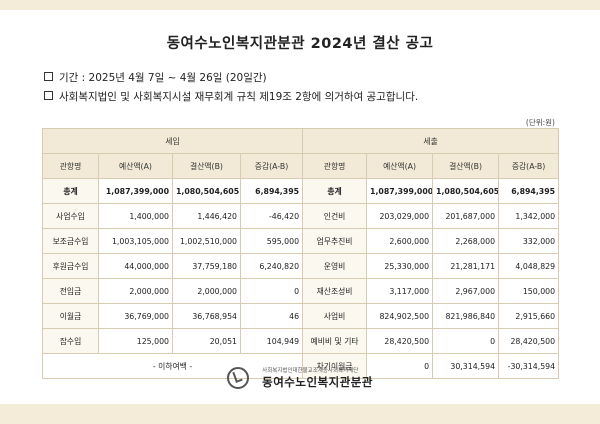 This screenshot has height=424, width=600. Describe the element at coordinates (163, 78) in the screenshot. I see `period-text: 기간 : 2025년 4월 7일 ~ 4월 26일 (20일간)` at that location.